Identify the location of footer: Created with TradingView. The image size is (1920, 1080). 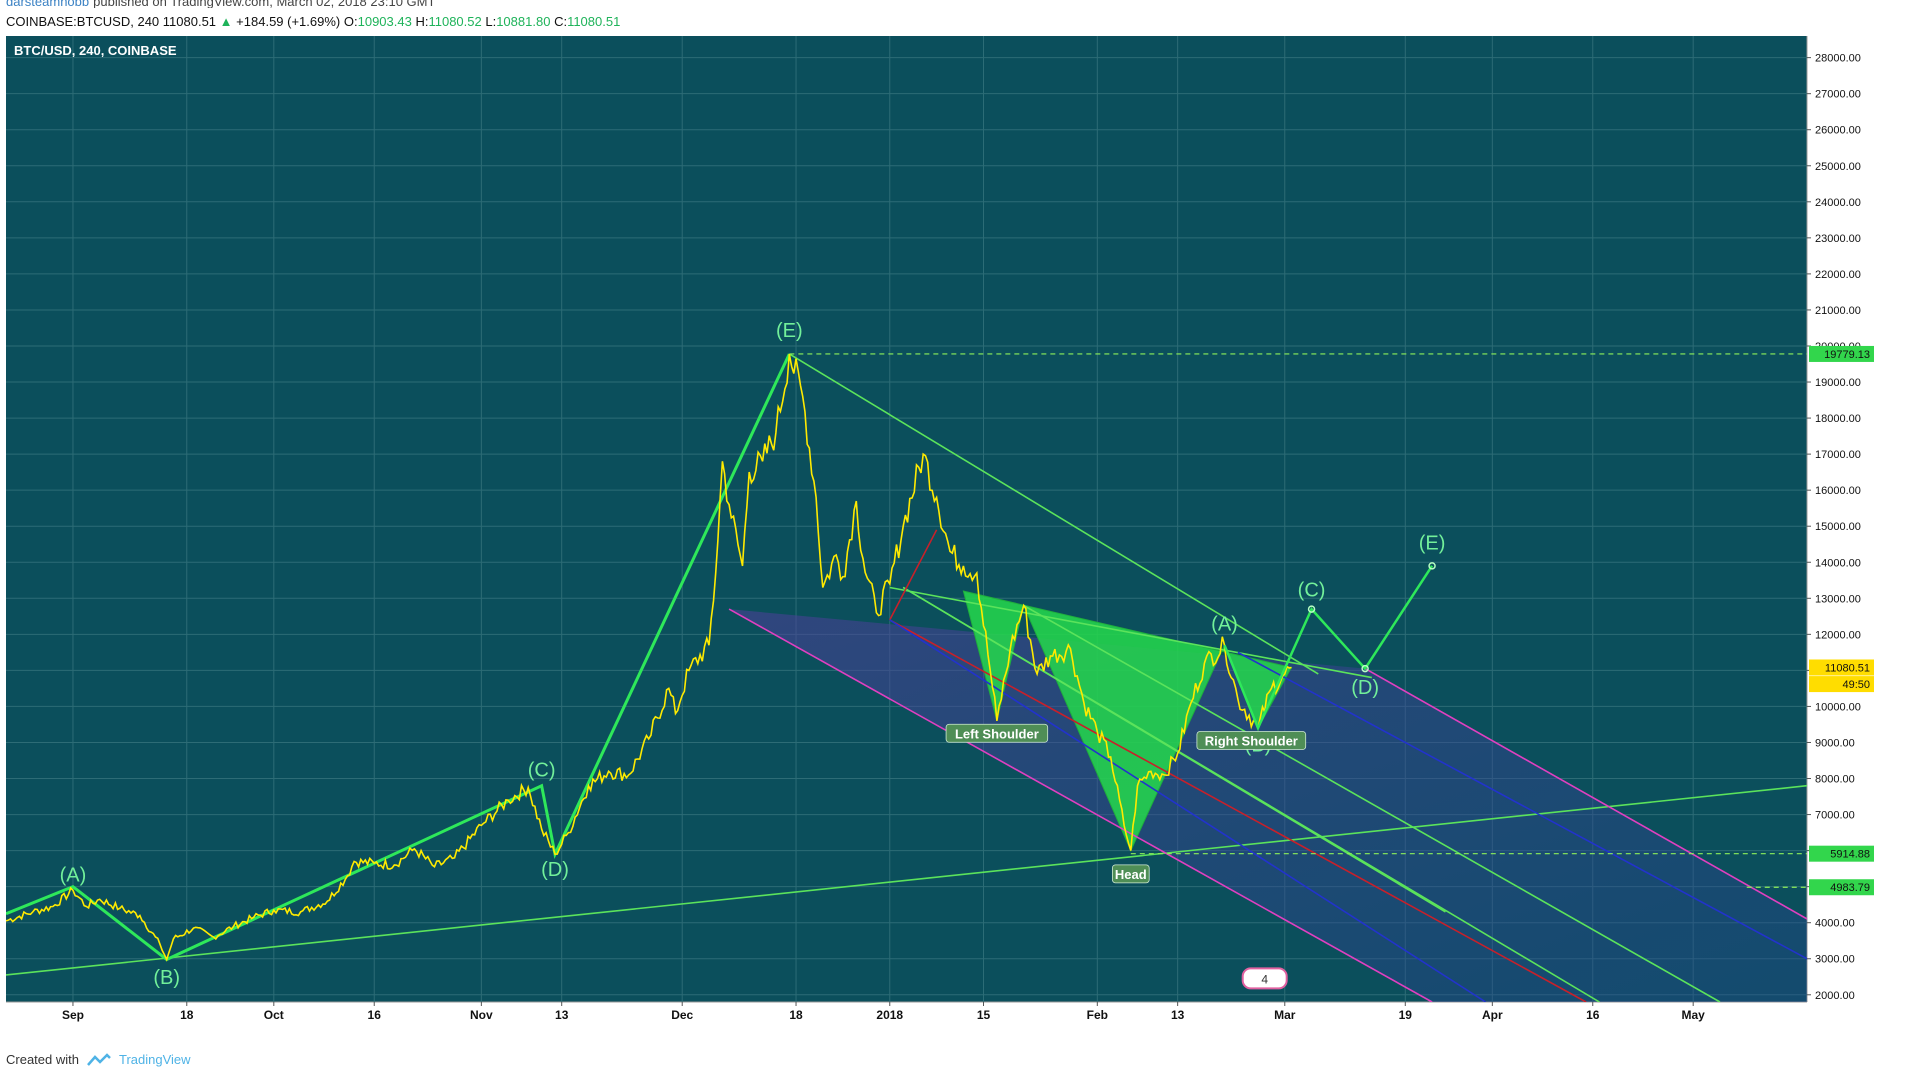
(98, 1059).